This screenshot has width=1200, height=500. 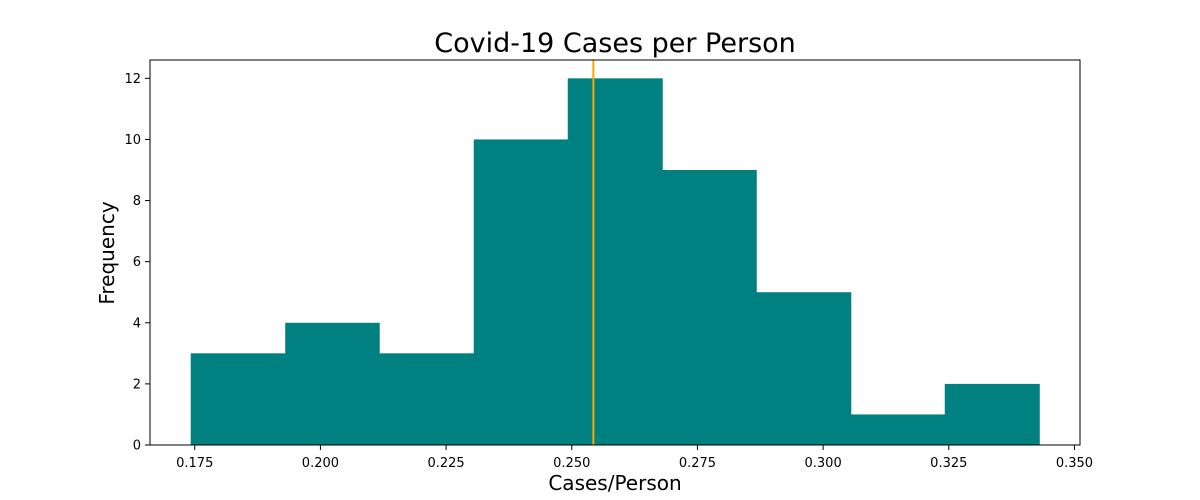 I want to click on x-tick-label: 0.350, so click(x=1074, y=463).